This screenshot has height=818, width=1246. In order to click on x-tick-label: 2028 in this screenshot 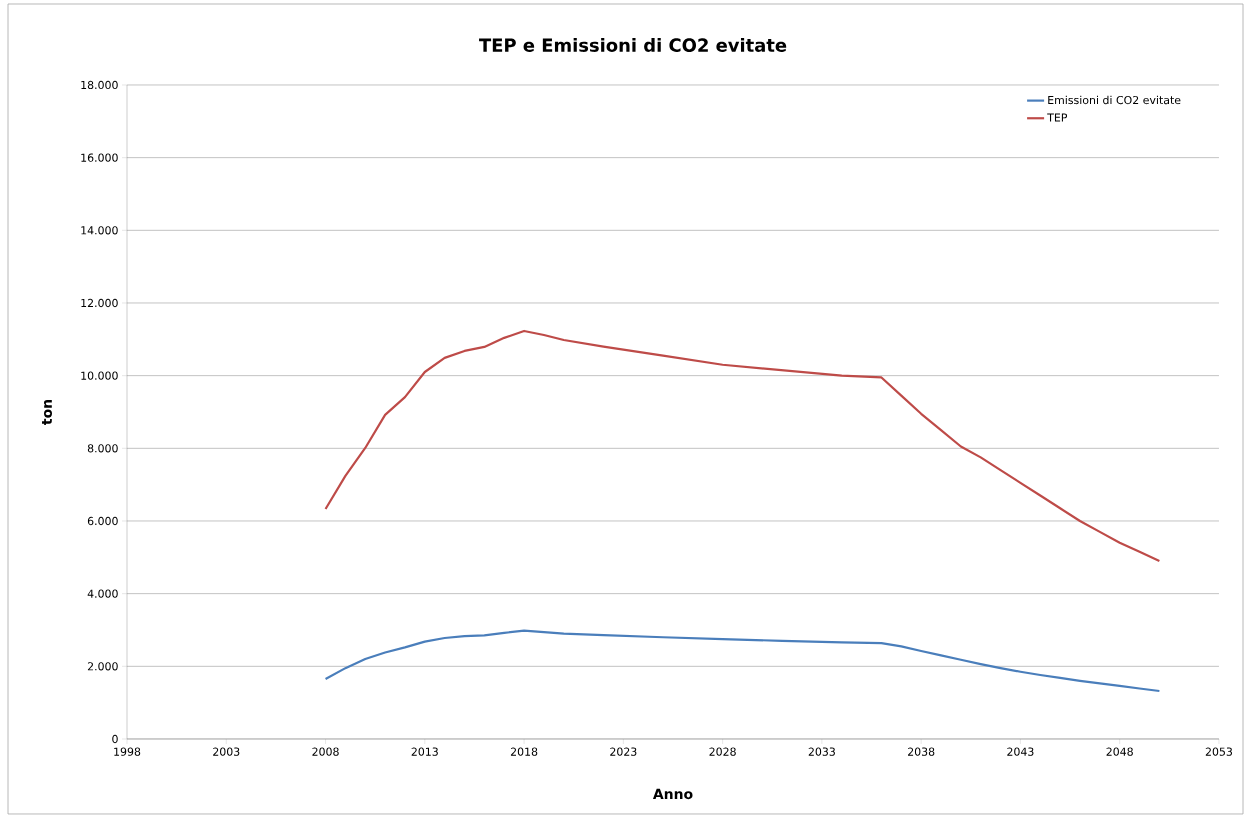, I will do `click(722, 751)`.